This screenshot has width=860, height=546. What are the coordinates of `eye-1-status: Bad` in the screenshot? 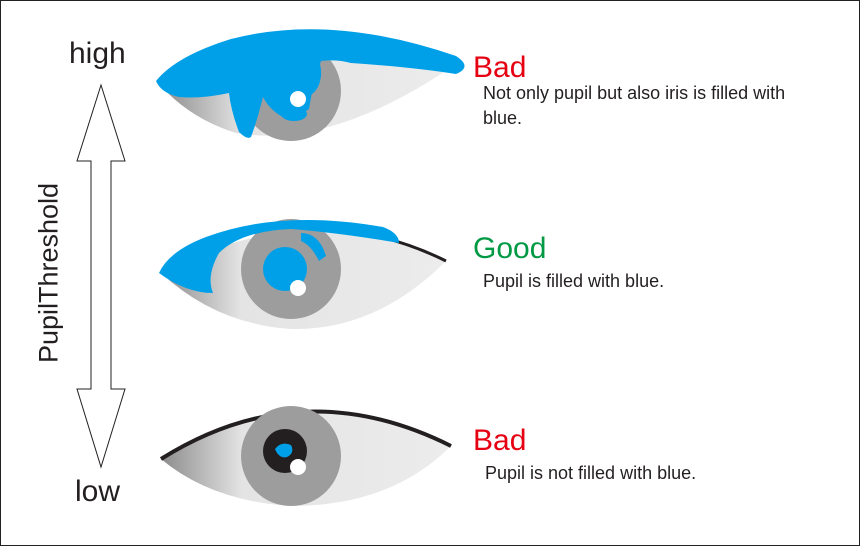 It's located at (500, 67).